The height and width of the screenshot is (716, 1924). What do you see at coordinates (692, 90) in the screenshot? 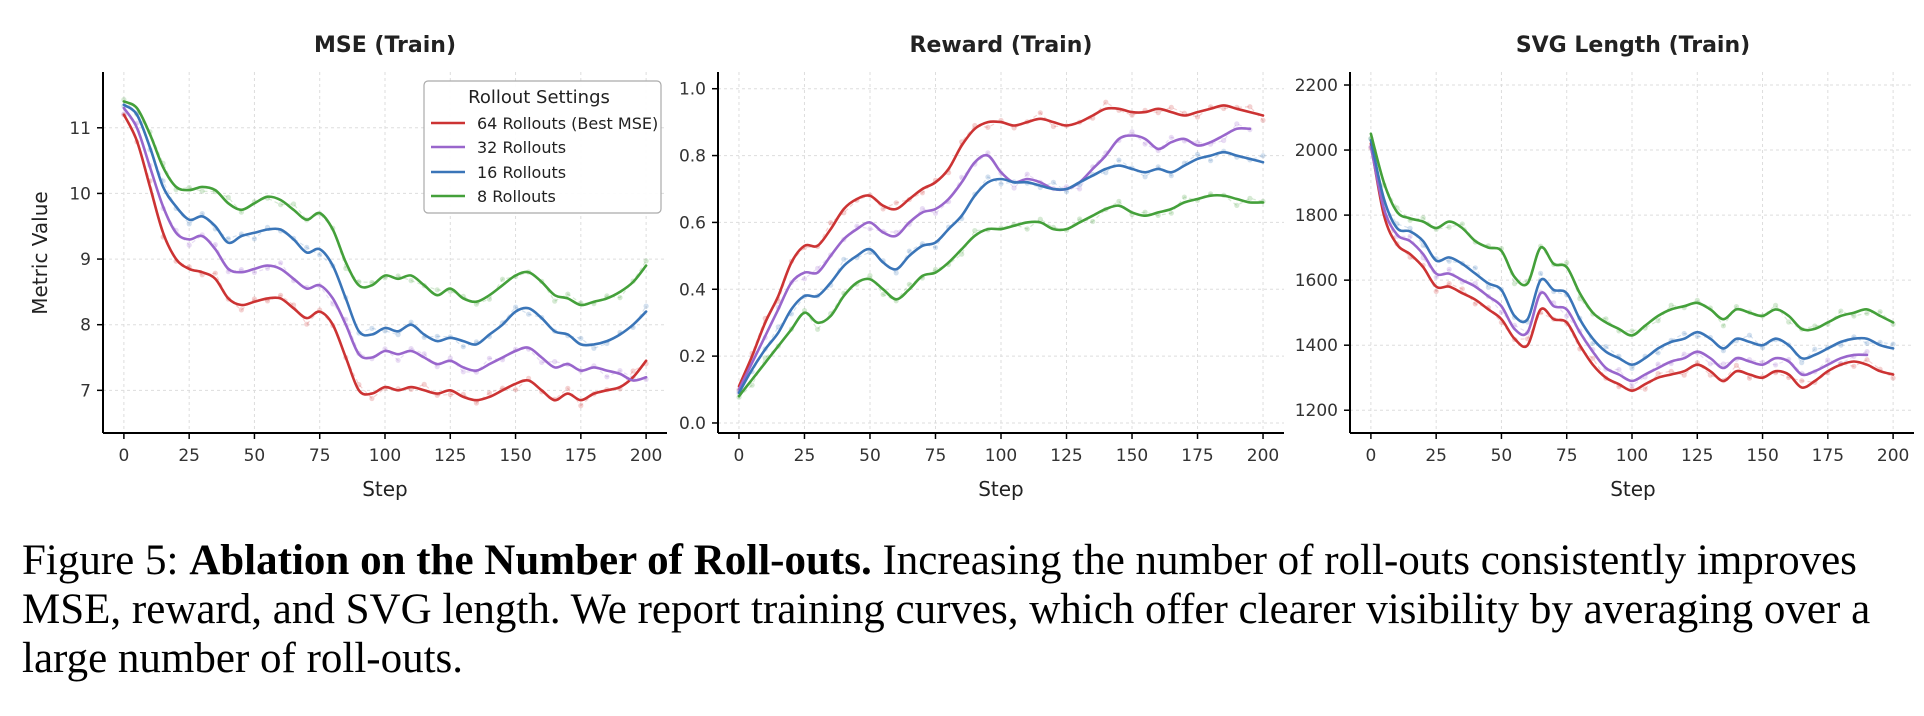
I see `y-tick-label: 1.0` at bounding box center [692, 90].